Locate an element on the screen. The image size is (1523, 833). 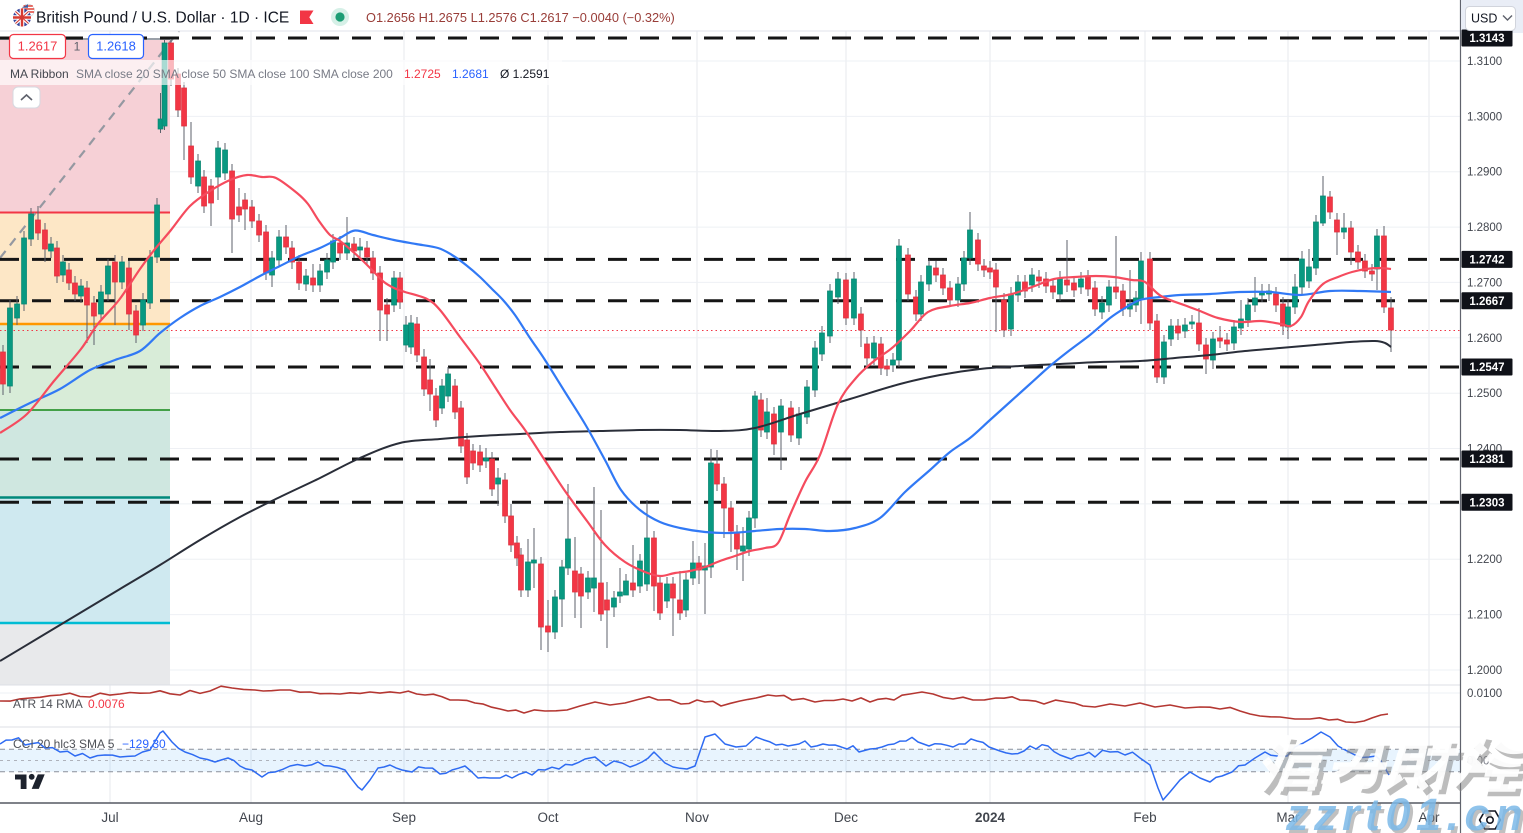
svg-text: 1.2681 is located at coordinates (470, 74).